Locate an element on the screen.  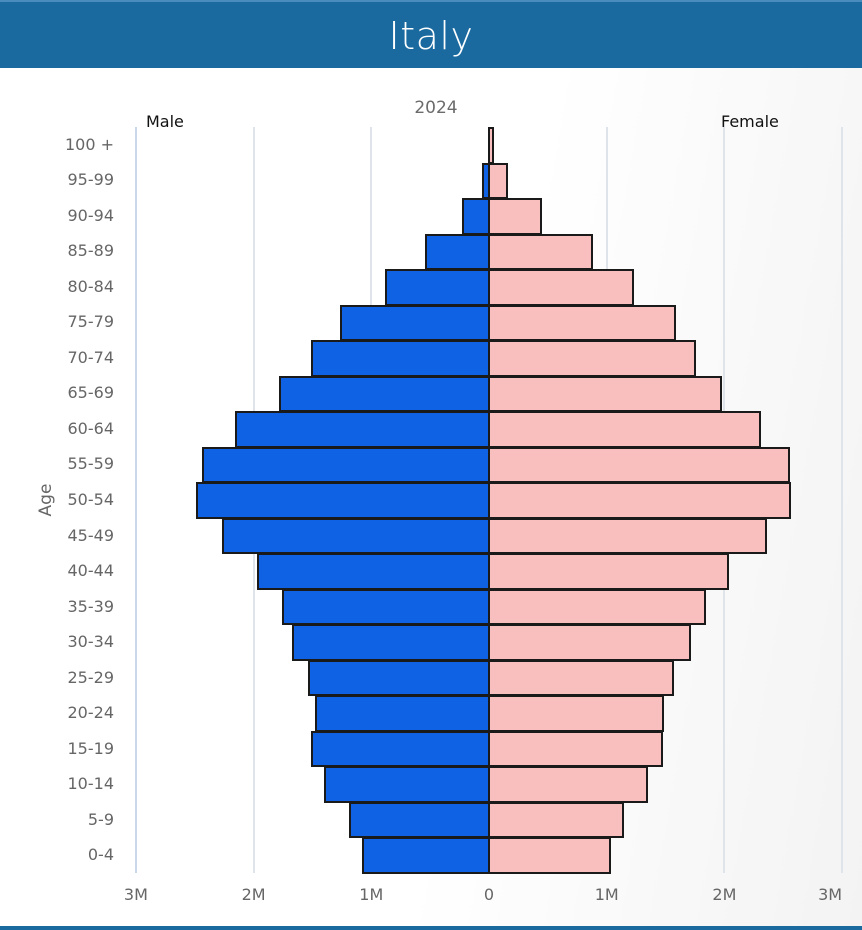
age-group-label: 65-69 is located at coordinates (91, 393).